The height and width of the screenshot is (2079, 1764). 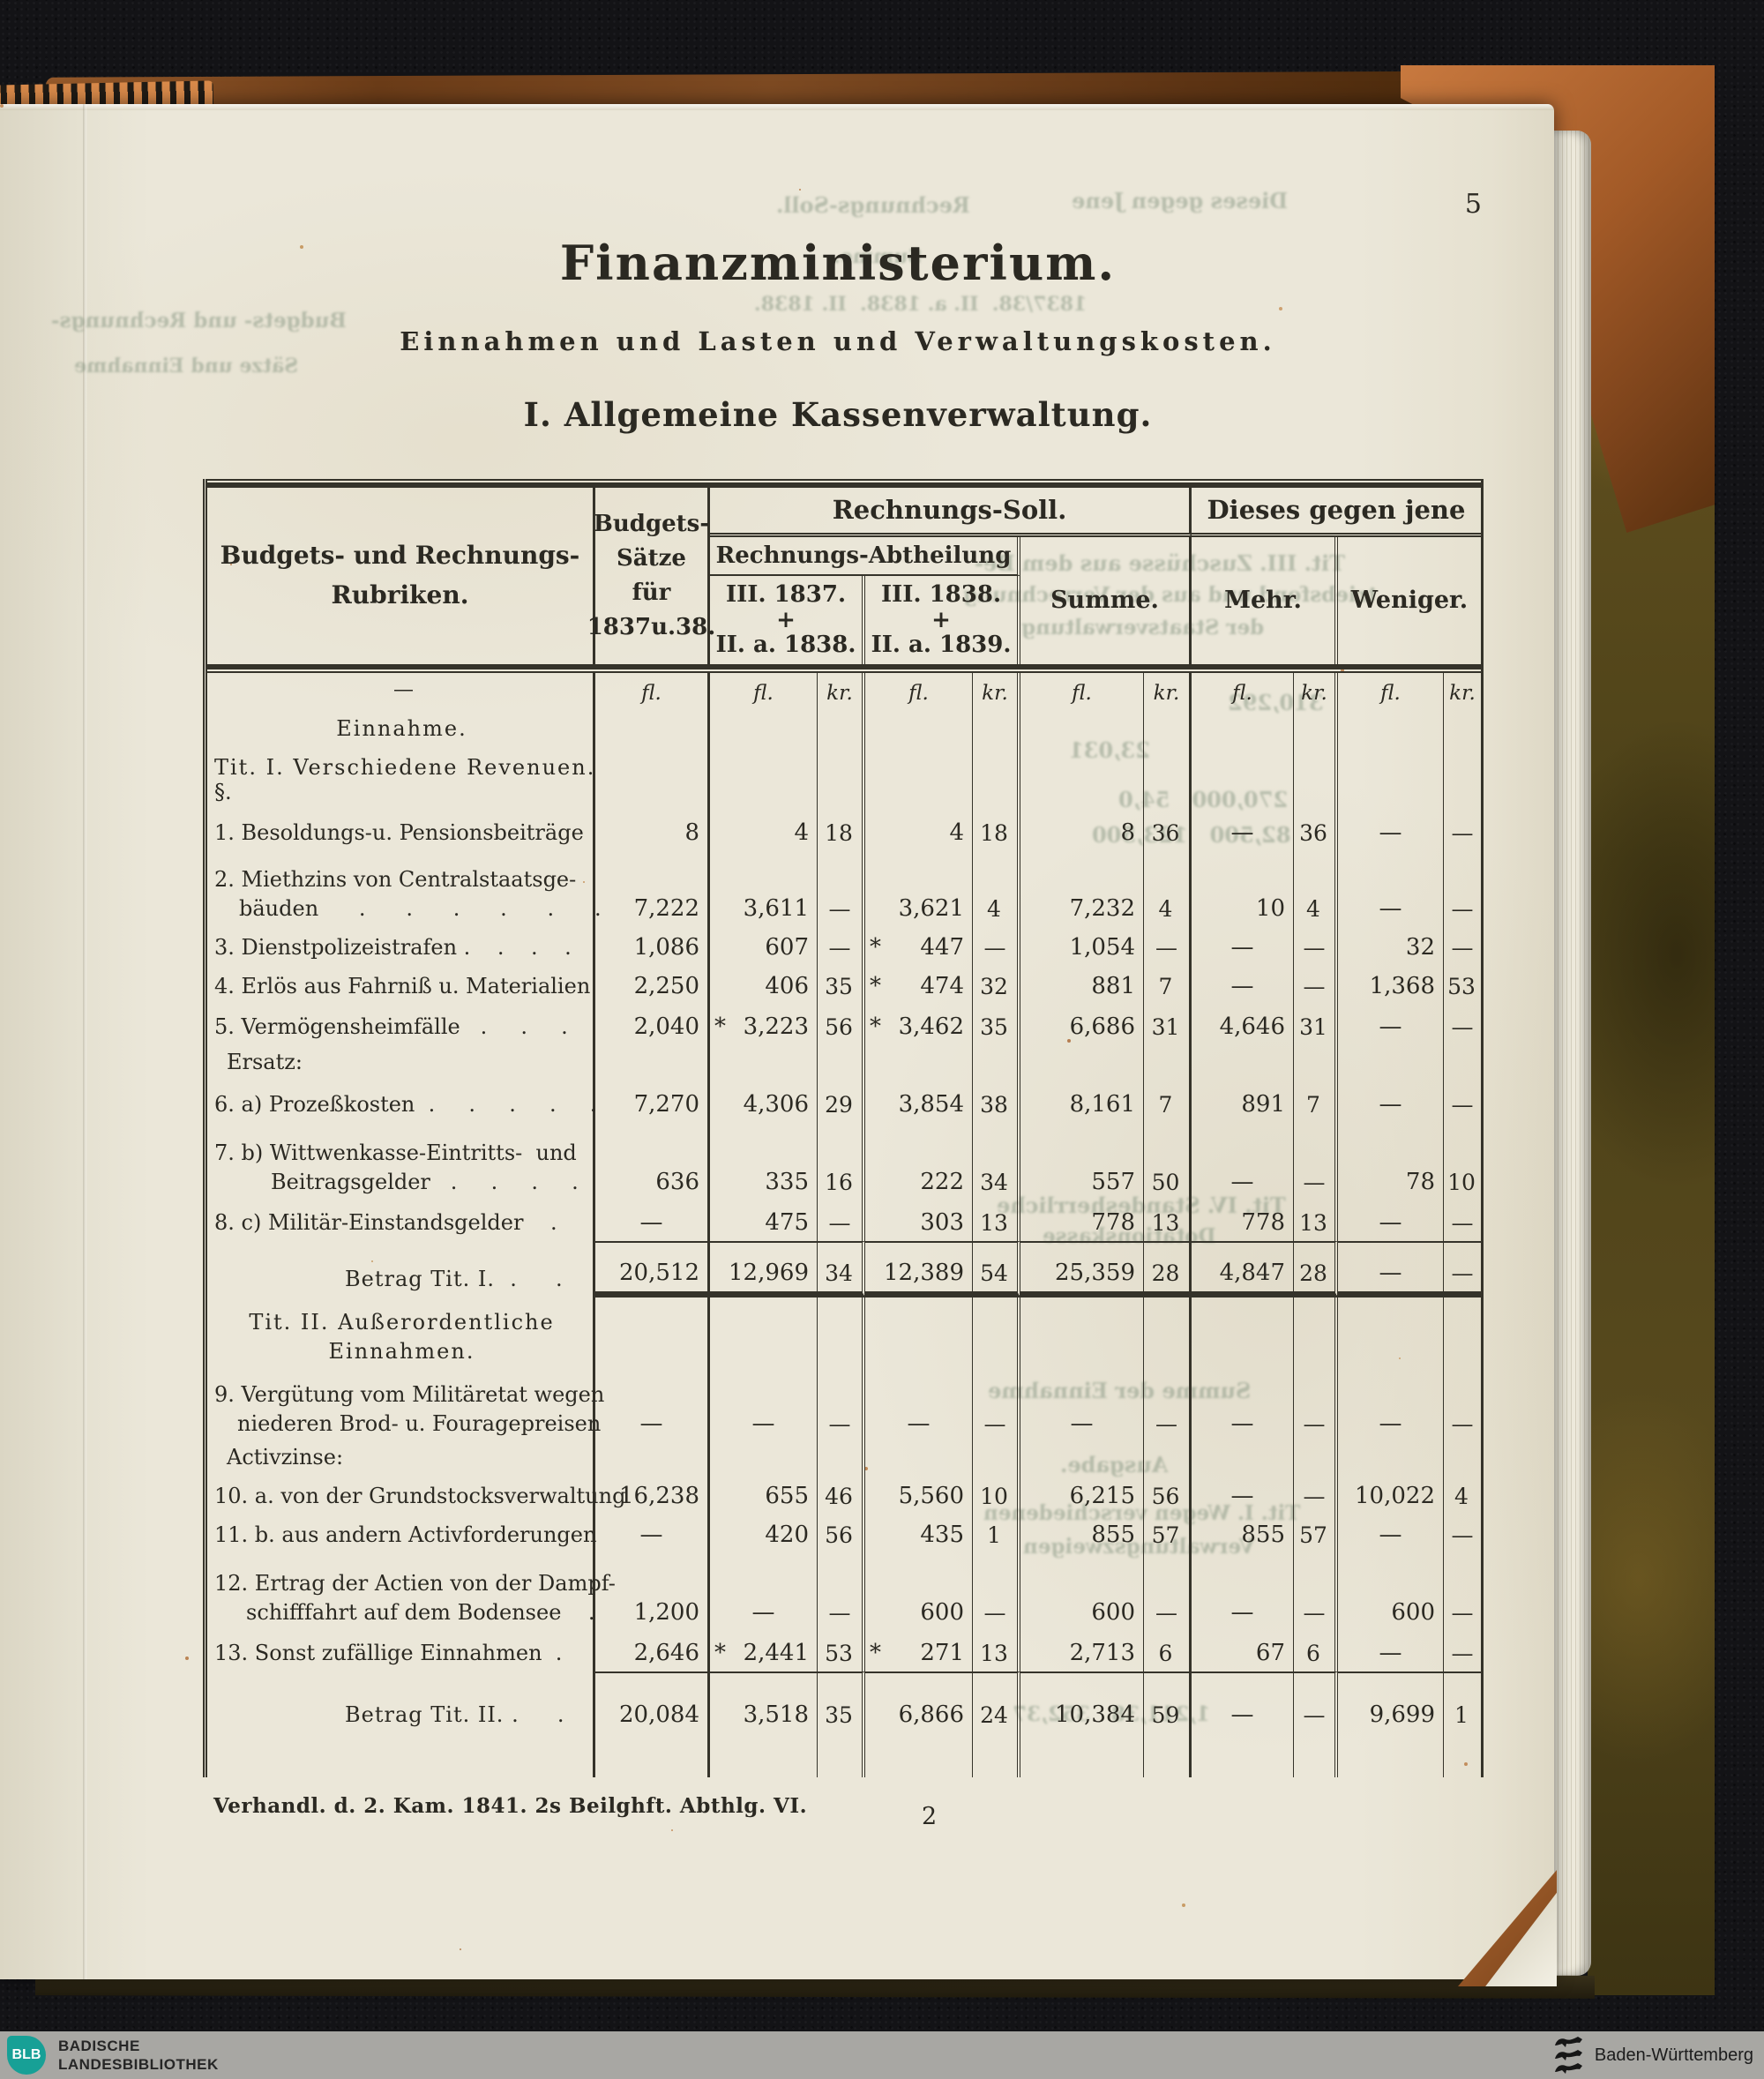 What do you see at coordinates (764, 1651) in the screenshot?
I see `table-cell: * 2,441` at bounding box center [764, 1651].